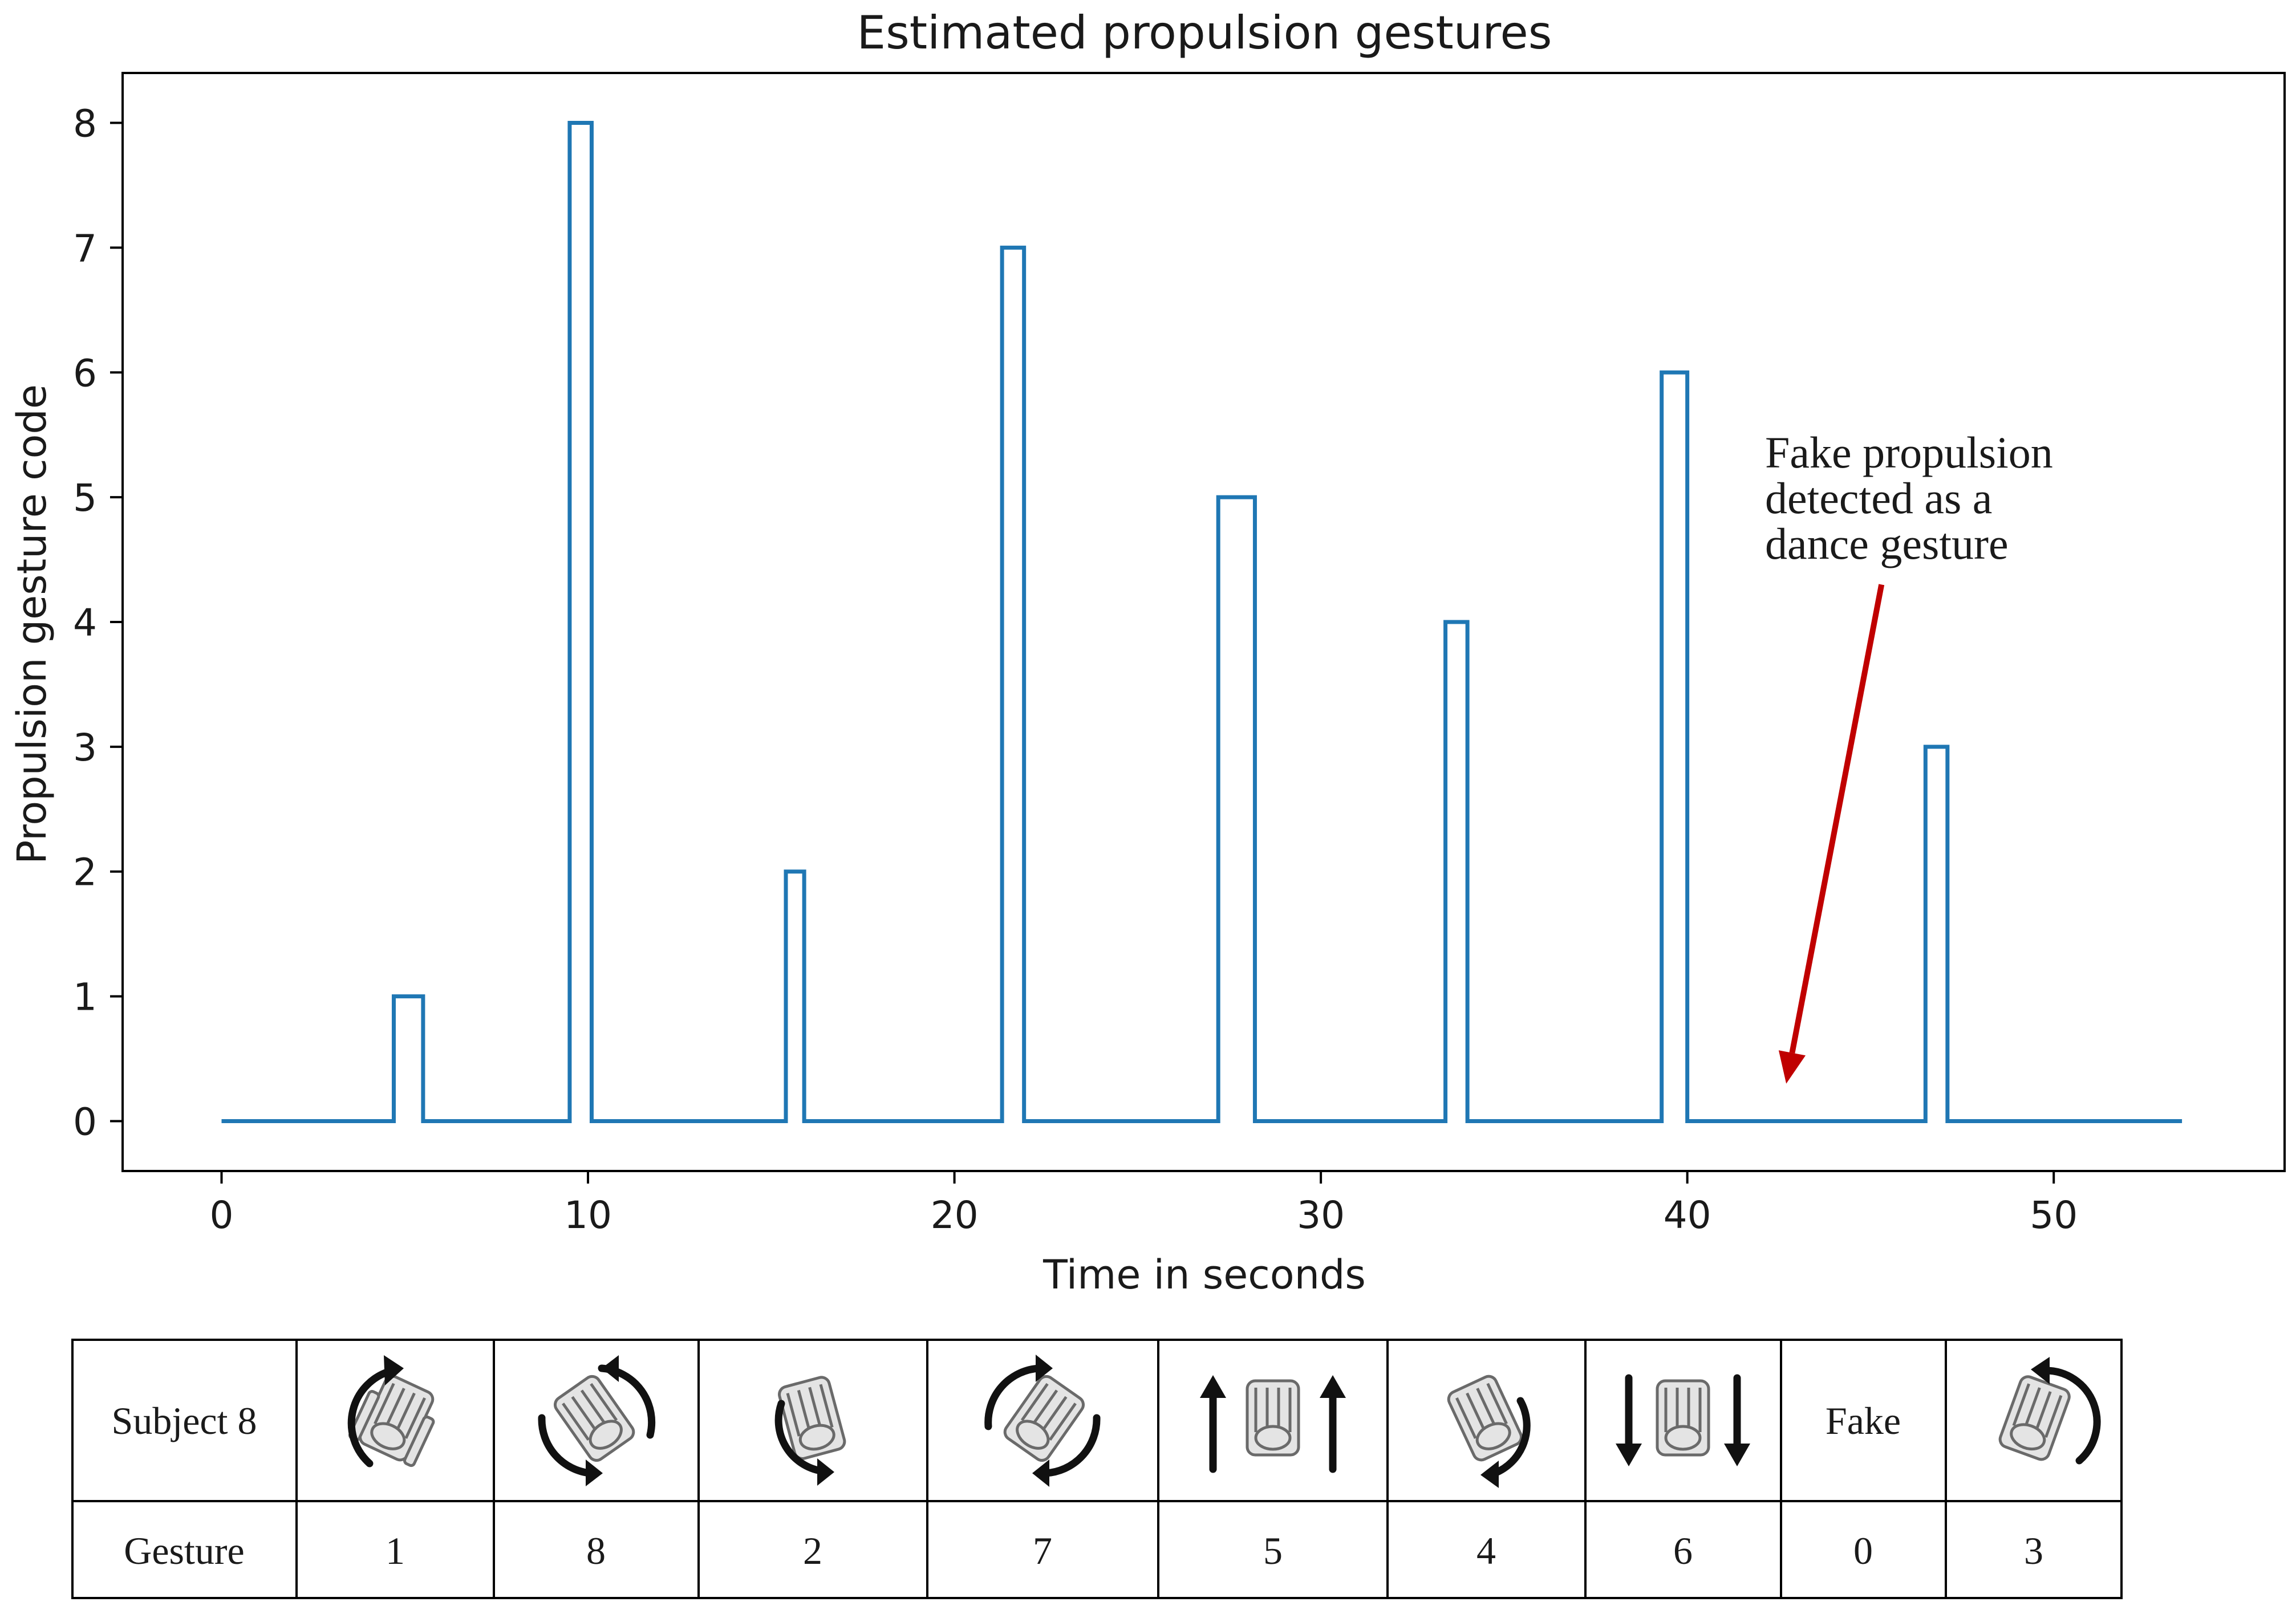  What do you see at coordinates (812, 1550) in the screenshot?
I see `gesture-code-cell: 2` at bounding box center [812, 1550].